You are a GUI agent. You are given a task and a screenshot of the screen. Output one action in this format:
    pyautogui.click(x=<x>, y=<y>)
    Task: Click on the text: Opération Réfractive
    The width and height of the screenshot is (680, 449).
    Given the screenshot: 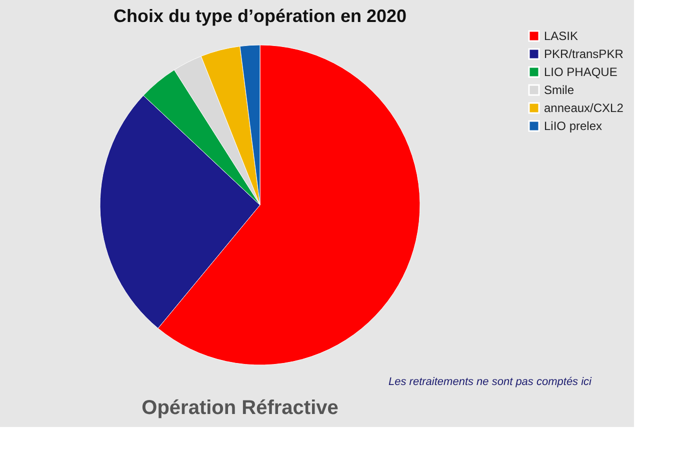 What is the action you would take?
    pyautogui.click(x=240, y=408)
    